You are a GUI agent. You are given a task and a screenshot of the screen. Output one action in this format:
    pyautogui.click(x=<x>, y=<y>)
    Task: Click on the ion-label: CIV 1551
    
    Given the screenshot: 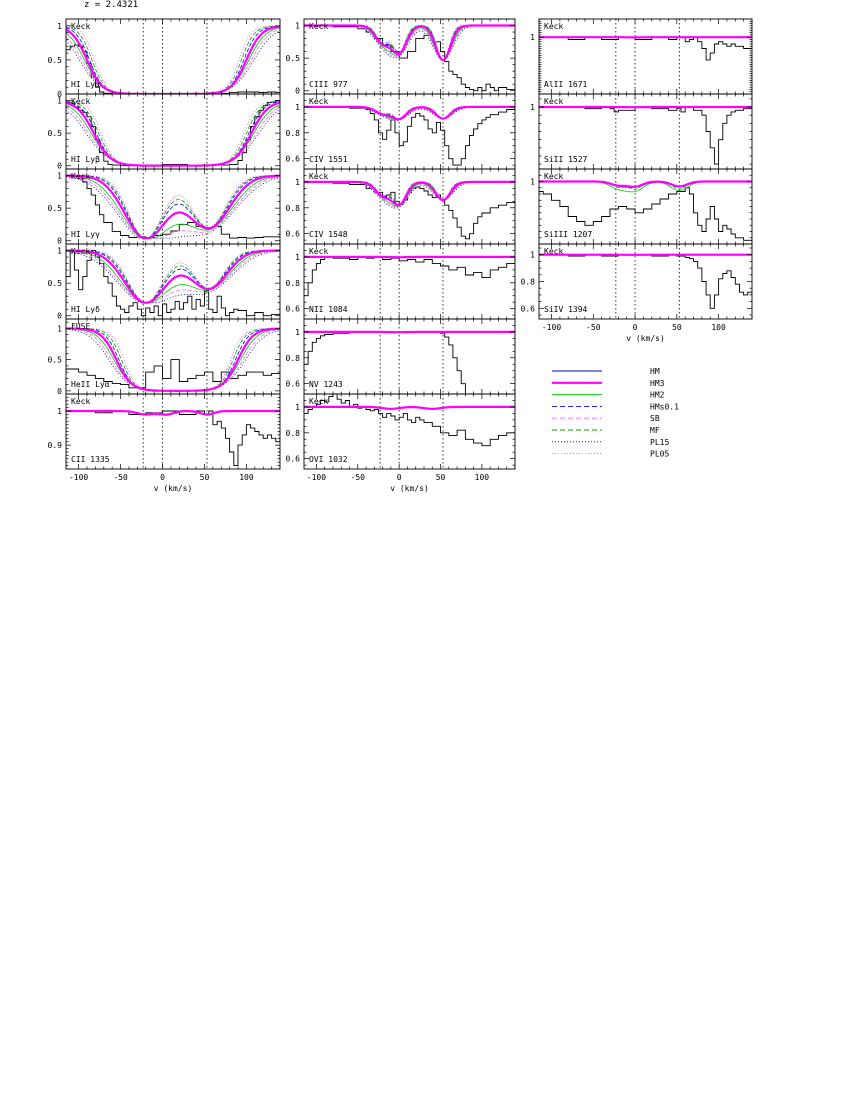 What is the action you would take?
    pyautogui.click(x=328, y=159)
    